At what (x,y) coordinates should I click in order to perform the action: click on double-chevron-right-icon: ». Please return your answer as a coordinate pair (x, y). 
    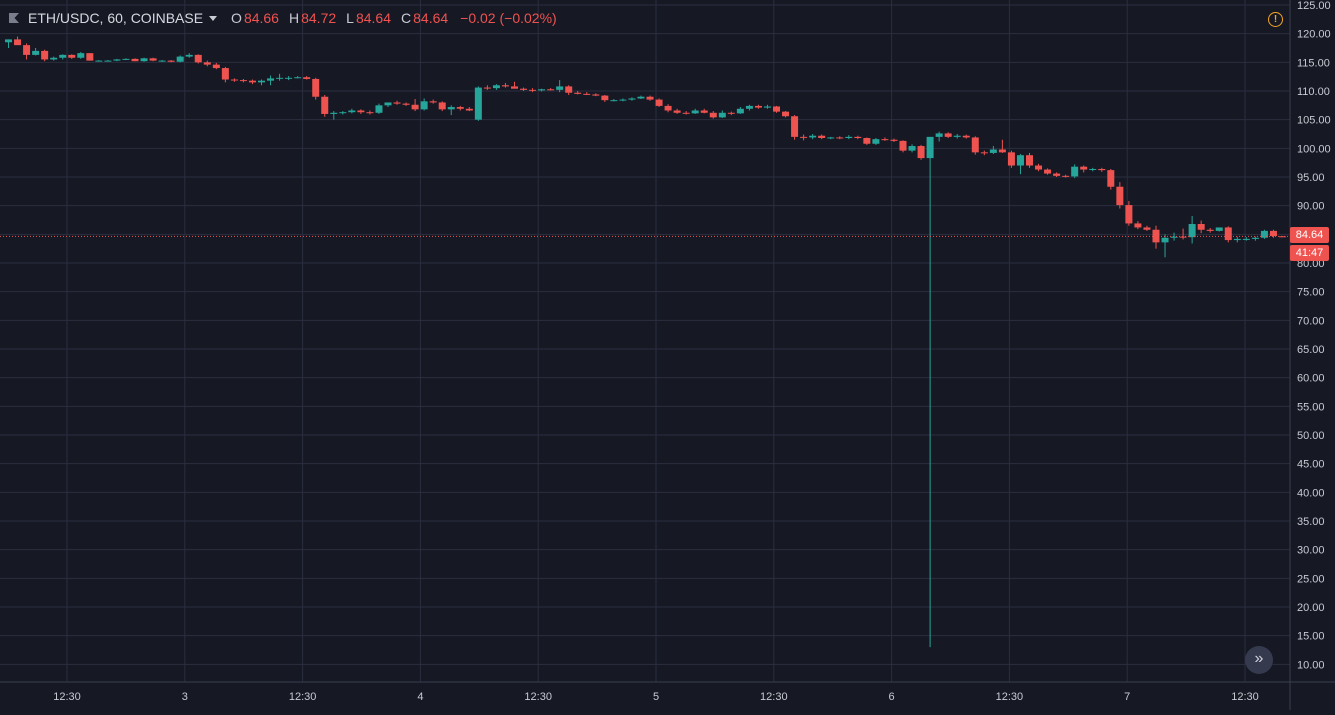
    Looking at the image, I should click on (1259, 658).